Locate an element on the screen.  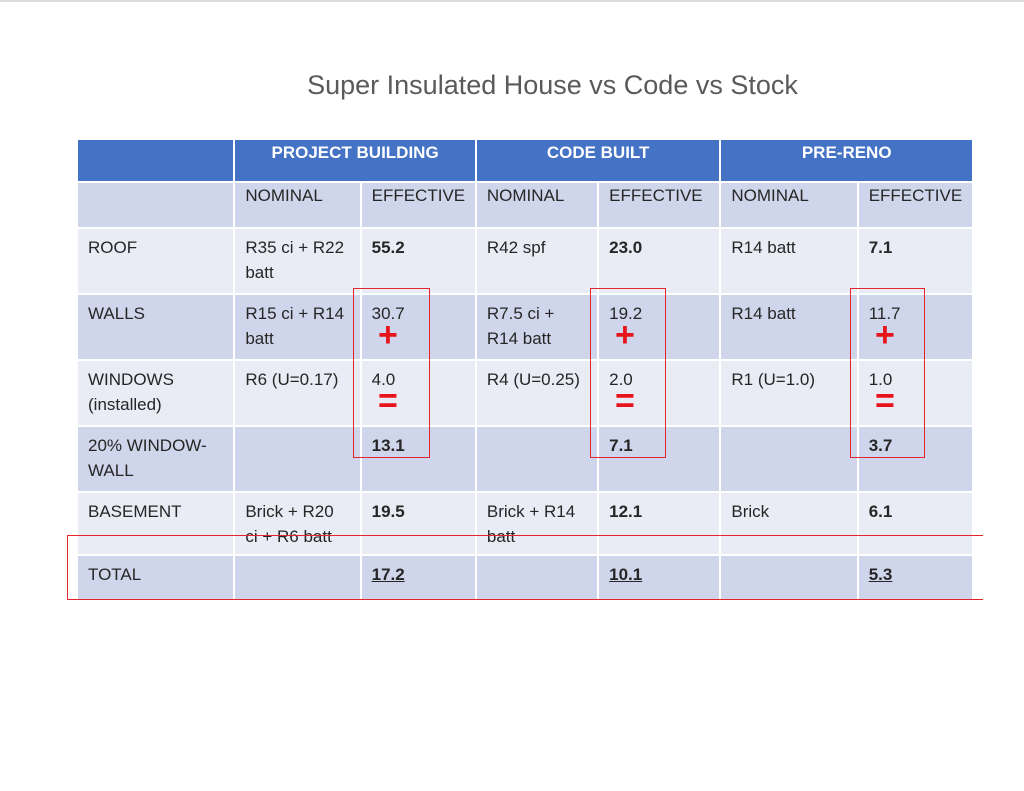
highlight-box-prereno is located at coordinates (887, 373).